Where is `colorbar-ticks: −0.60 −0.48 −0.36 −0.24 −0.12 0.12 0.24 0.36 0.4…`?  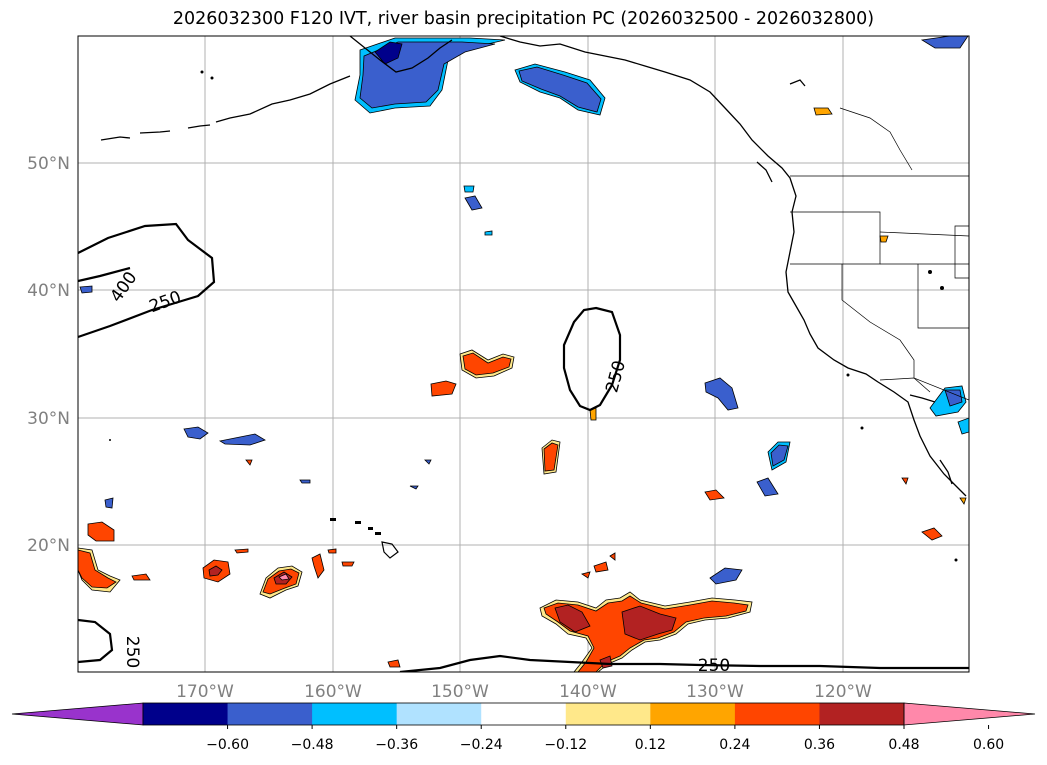
colorbar-ticks: −0.60 −0.48 −0.36 −0.24 −0.12 0.12 0.24 0.36 0.4… is located at coordinates (605, 739).